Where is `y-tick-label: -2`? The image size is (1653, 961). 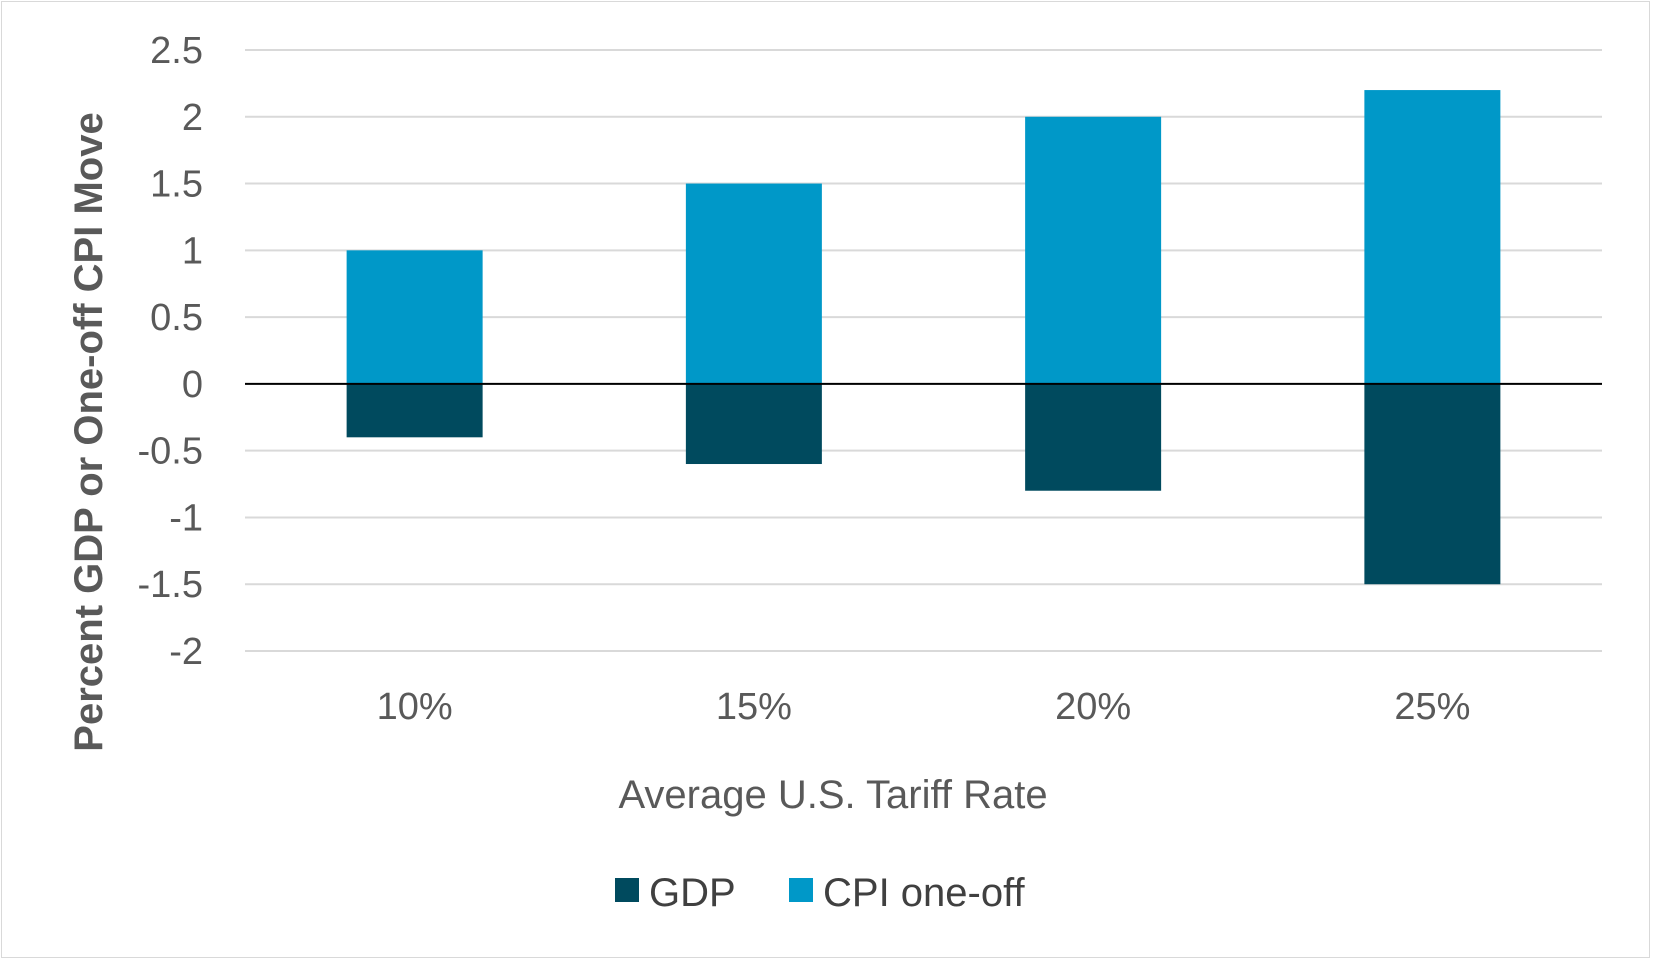 y-tick-label: -2 is located at coordinates (186, 652).